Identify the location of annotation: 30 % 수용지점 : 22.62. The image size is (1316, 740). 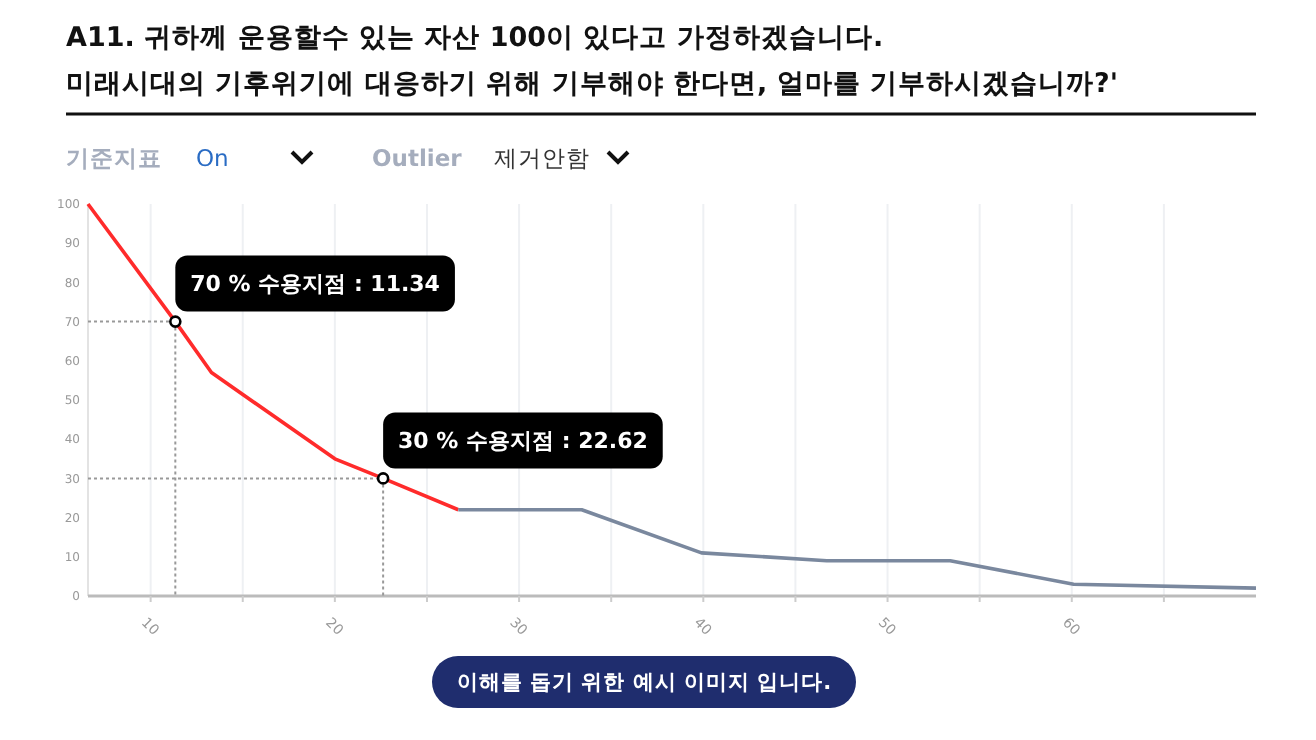
(523, 441).